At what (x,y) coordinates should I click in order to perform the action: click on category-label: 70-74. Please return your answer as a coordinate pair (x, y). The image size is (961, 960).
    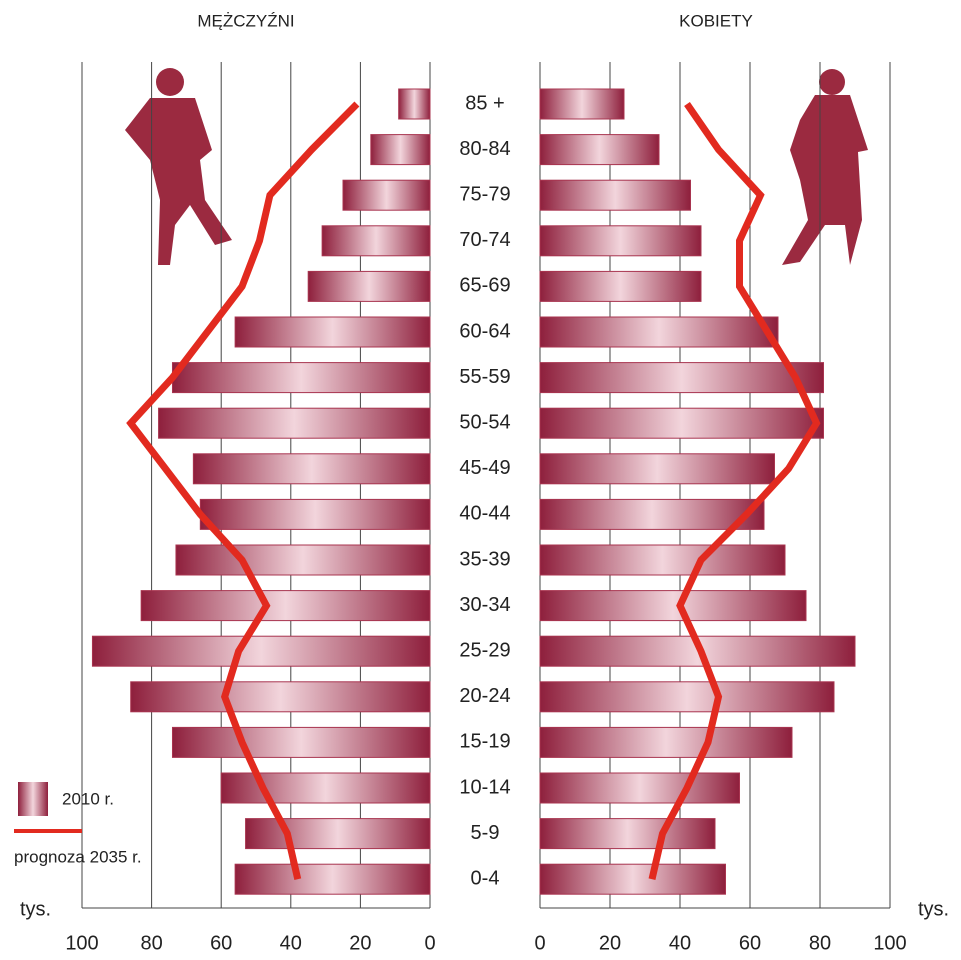
    Looking at the image, I should click on (484, 240).